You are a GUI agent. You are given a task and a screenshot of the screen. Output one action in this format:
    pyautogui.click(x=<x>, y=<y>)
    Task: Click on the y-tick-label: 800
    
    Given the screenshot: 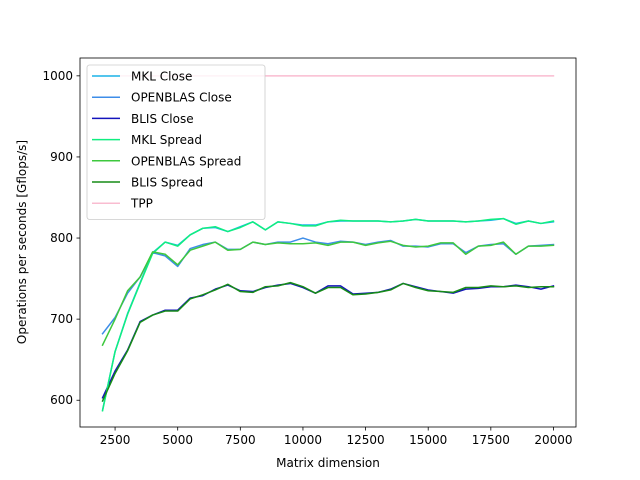 What is the action you would take?
    pyautogui.click(x=61, y=238)
    